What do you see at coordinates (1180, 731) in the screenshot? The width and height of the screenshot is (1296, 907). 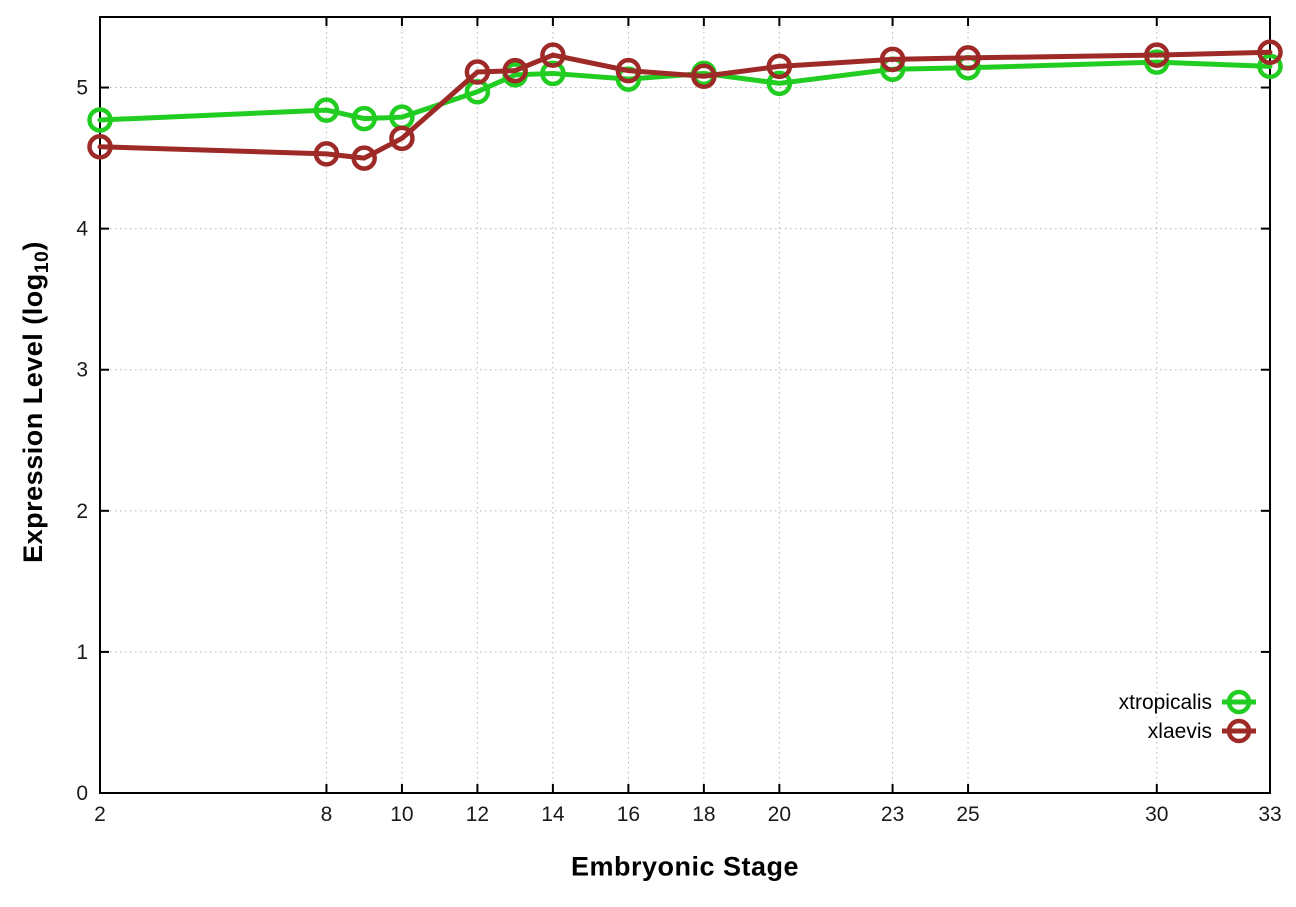 I see `legend-label-xlaevis: xlaevis` at bounding box center [1180, 731].